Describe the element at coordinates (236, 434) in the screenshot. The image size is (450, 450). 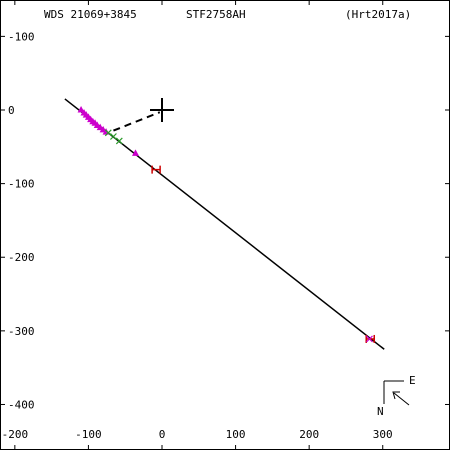
I see `x-tick-label: 100` at that location.